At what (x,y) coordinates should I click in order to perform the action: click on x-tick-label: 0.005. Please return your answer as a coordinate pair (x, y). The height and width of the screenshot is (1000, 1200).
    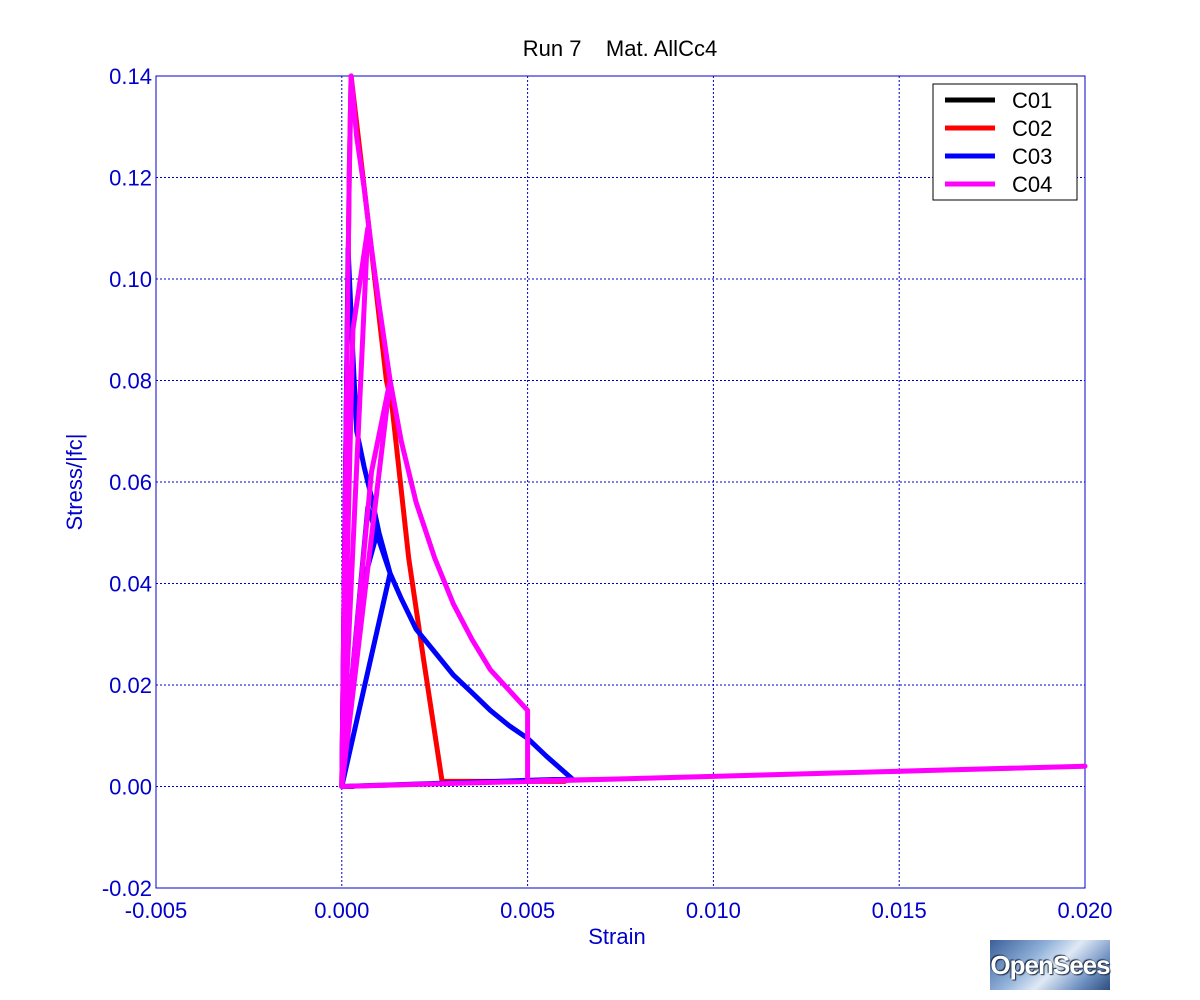
    Looking at the image, I should click on (527, 910).